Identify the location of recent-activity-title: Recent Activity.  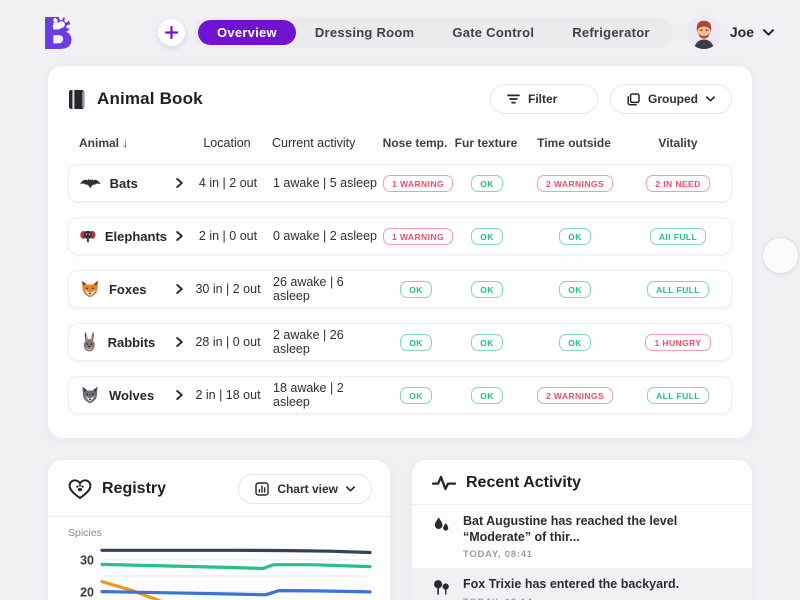
(523, 482).